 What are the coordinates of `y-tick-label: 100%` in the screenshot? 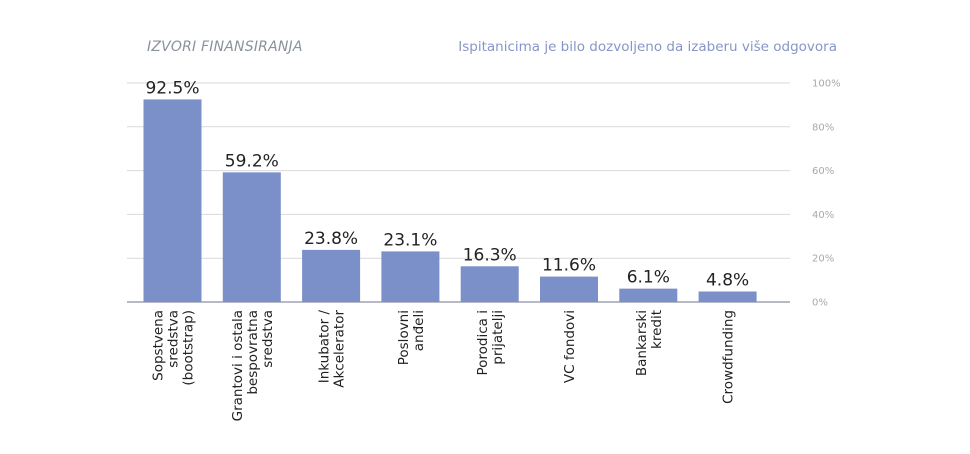 It's located at (826, 84).